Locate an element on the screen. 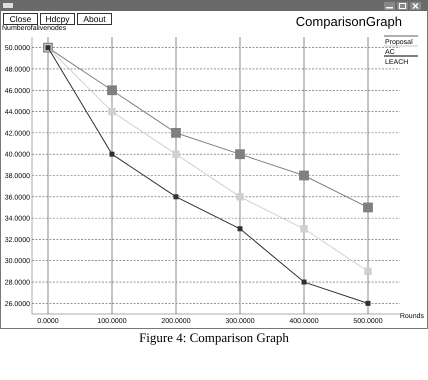 The width and height of the screenshot is (428, 380). caption: Figure 4: Comparison Graph is located at coordinates (214, 337).